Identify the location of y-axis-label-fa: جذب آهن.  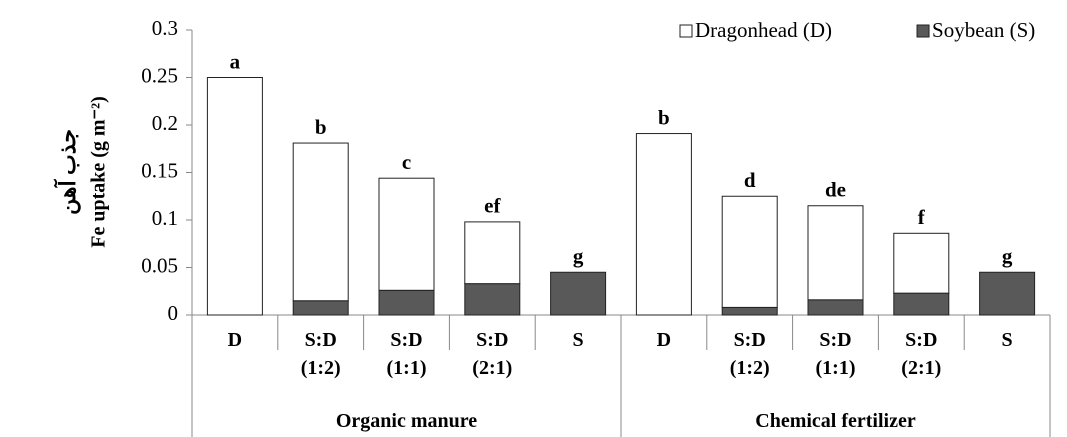
(67, 172).